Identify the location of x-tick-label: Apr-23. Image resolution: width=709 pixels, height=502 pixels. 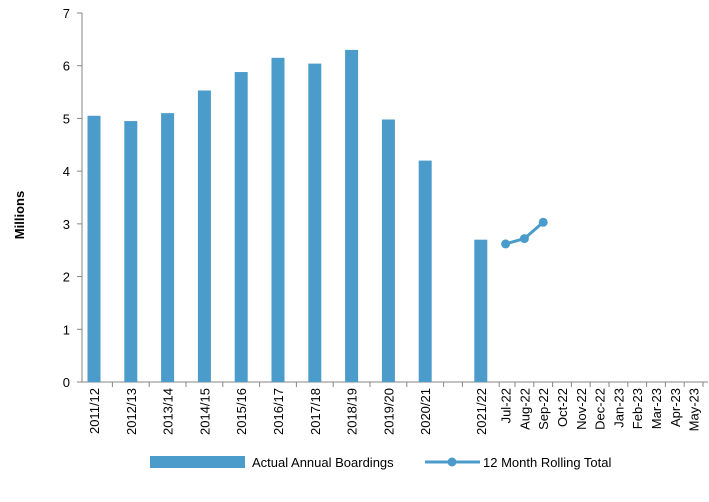
(675, 407).